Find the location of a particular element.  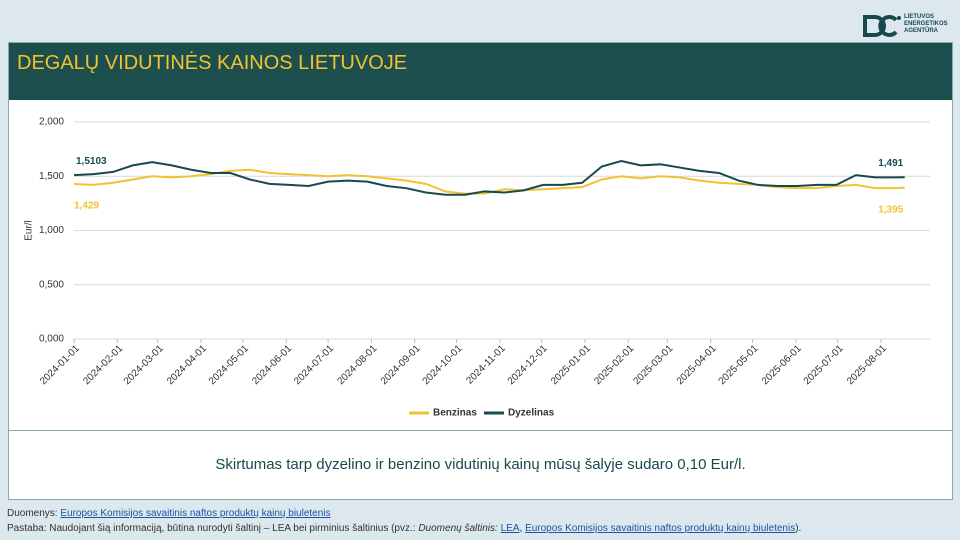

x-tick-label: 2024-01-01 is located at coordinates (60, 365).